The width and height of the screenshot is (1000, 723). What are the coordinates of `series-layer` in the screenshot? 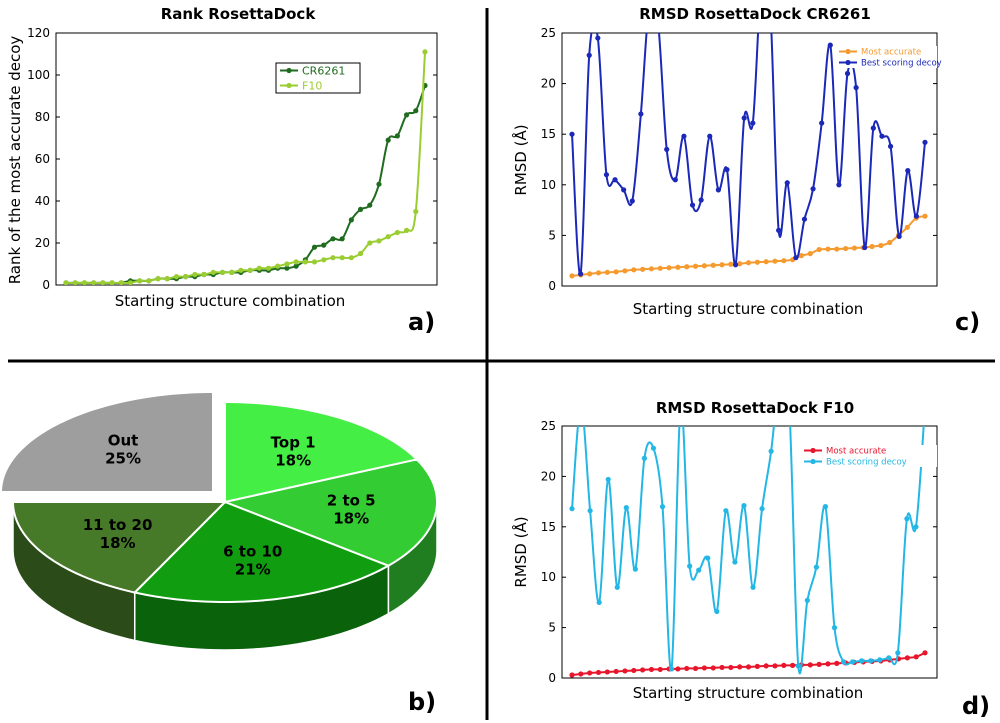 It's located at (748, 156).